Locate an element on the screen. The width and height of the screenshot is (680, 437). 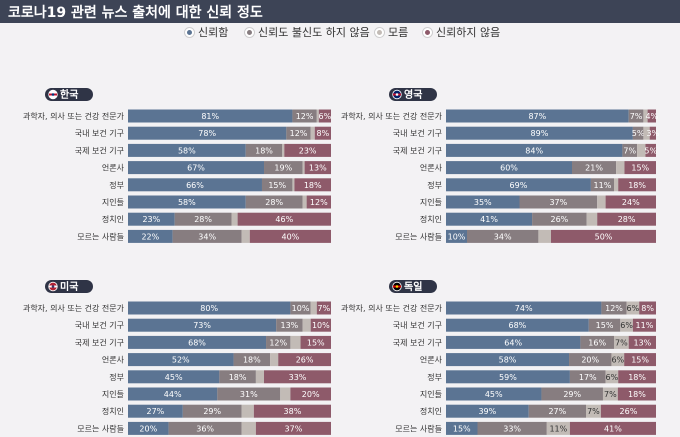
data-label: 3% is located at coordinates (652, 133).